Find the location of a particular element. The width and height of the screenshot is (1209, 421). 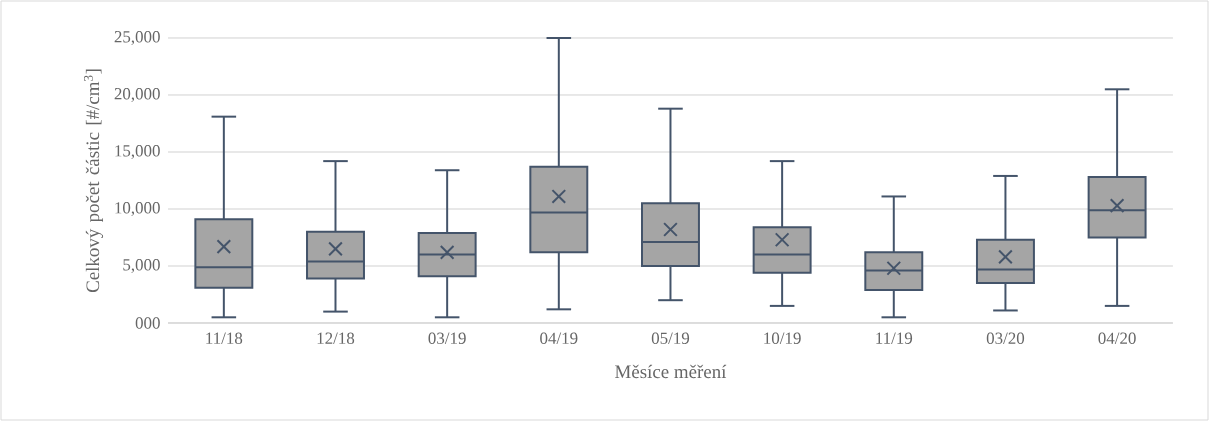

x-tick-label: 04/19 is located at coordinates (559, 338).